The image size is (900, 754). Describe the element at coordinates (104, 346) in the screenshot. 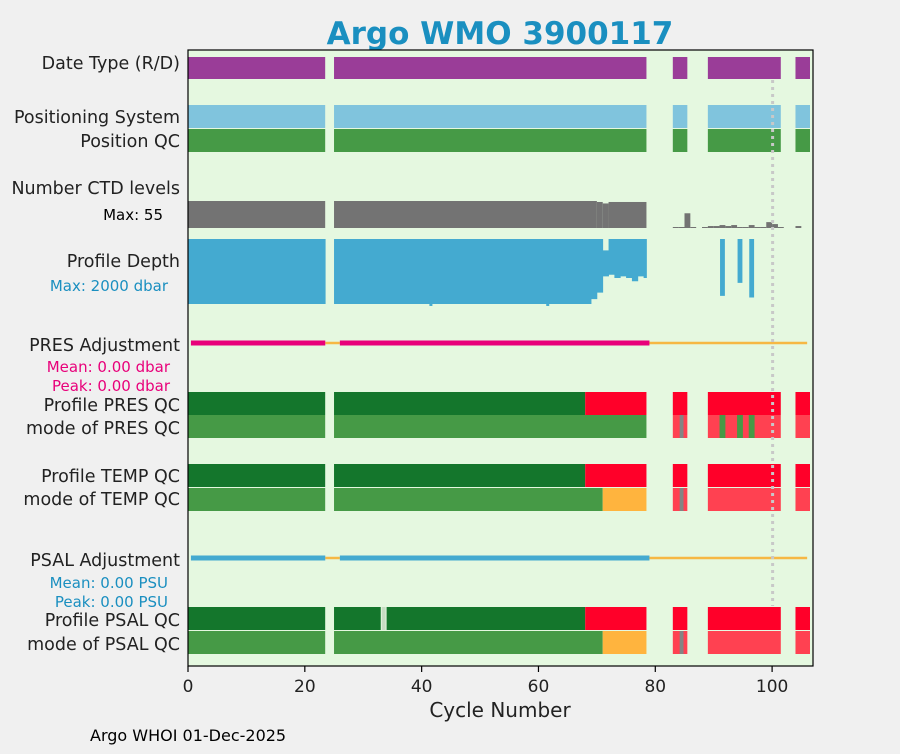

I see `row-label-pres-adjustment: PRES Adjustment` at that location.